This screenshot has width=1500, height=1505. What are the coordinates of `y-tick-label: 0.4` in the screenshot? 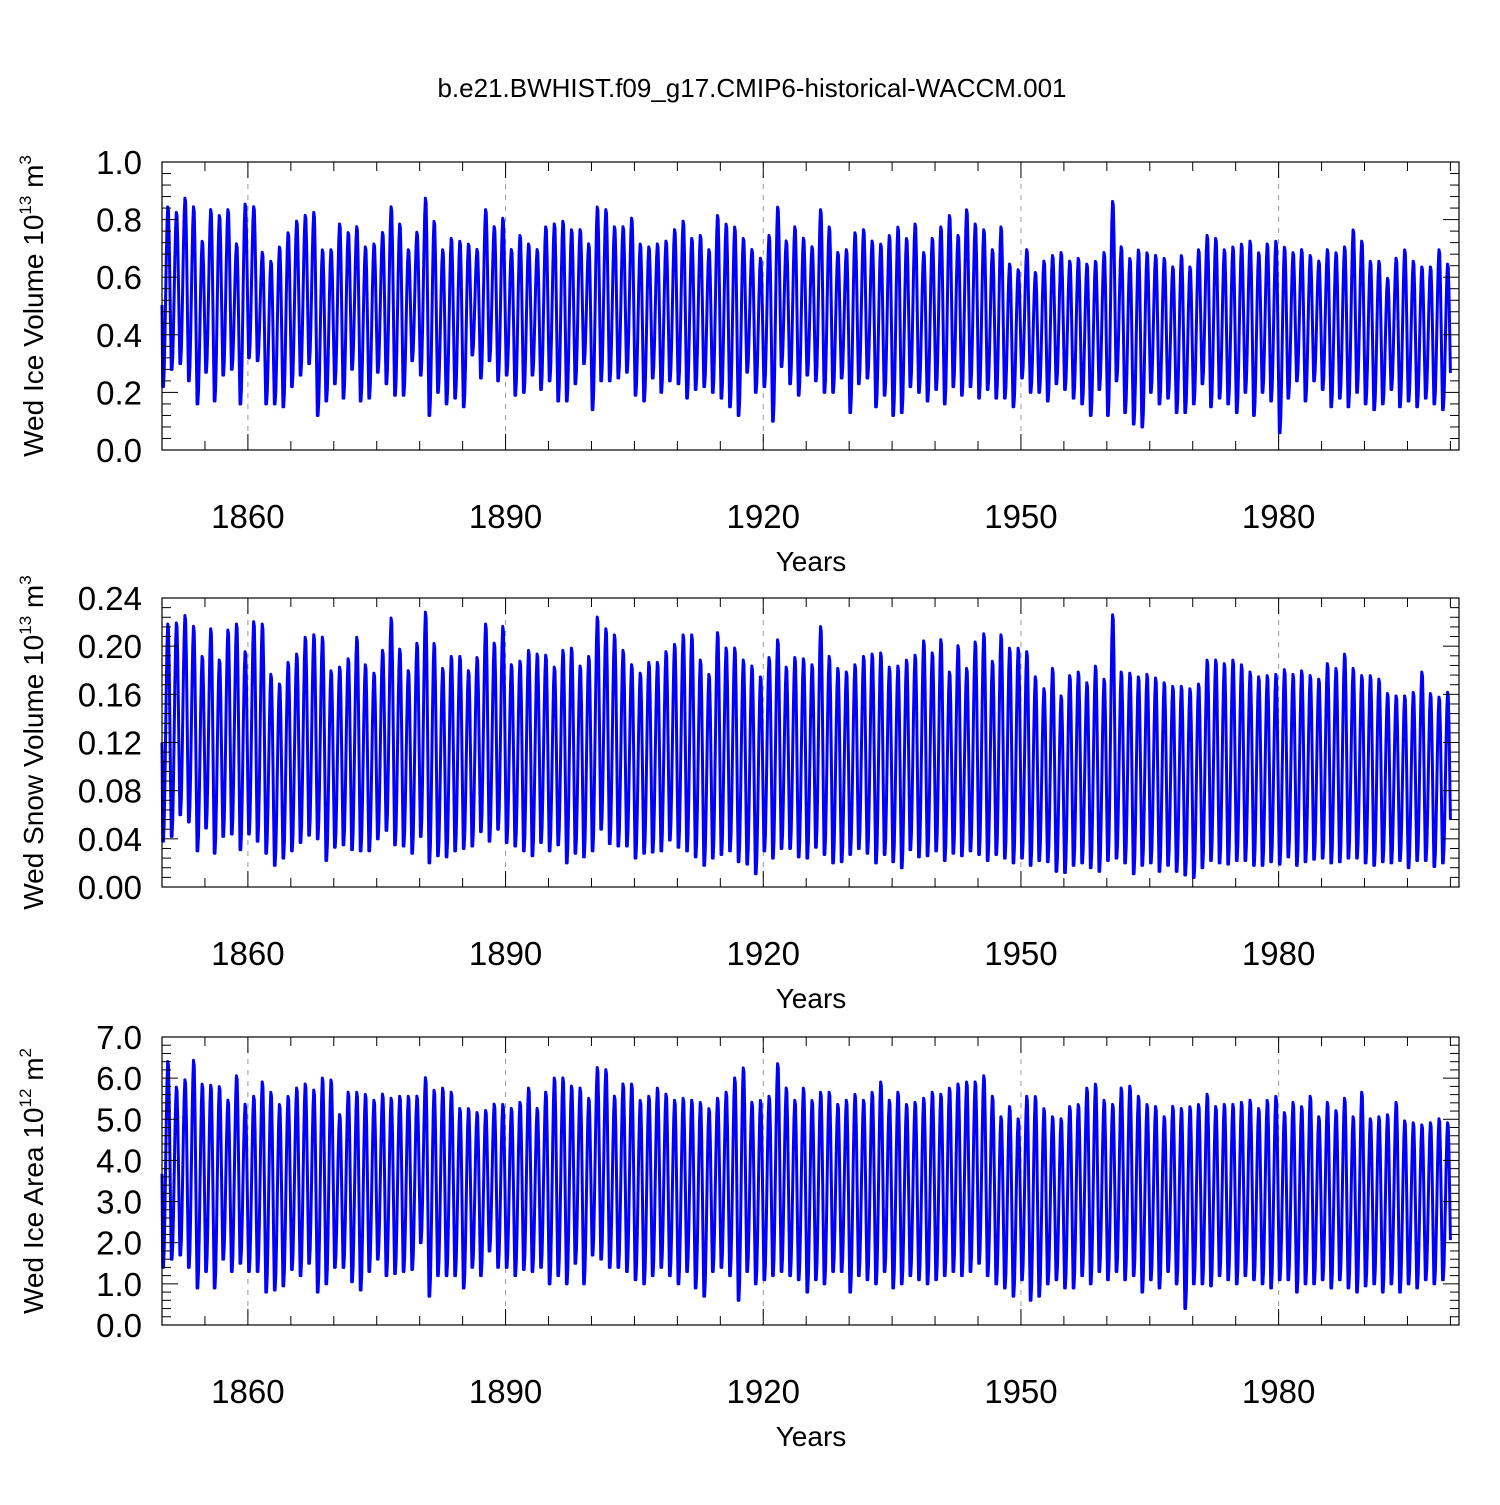 It's located at (119, 335).